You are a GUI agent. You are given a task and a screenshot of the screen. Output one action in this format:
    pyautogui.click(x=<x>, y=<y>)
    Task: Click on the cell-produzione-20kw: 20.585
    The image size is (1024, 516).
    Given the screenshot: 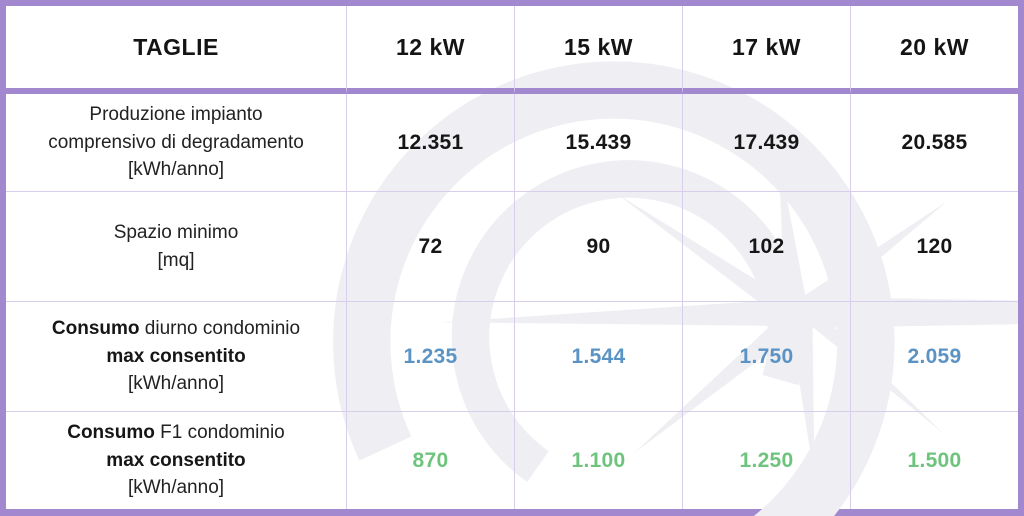 What is the action you would take?
    pyautogui.click(x=934, y=142)
    